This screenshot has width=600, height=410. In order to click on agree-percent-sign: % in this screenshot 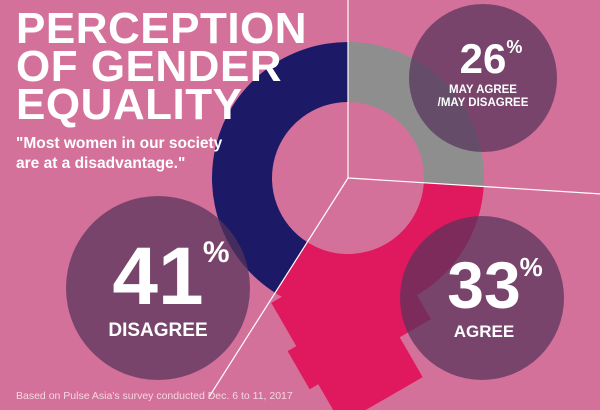, I will do `click(531, 267)`.